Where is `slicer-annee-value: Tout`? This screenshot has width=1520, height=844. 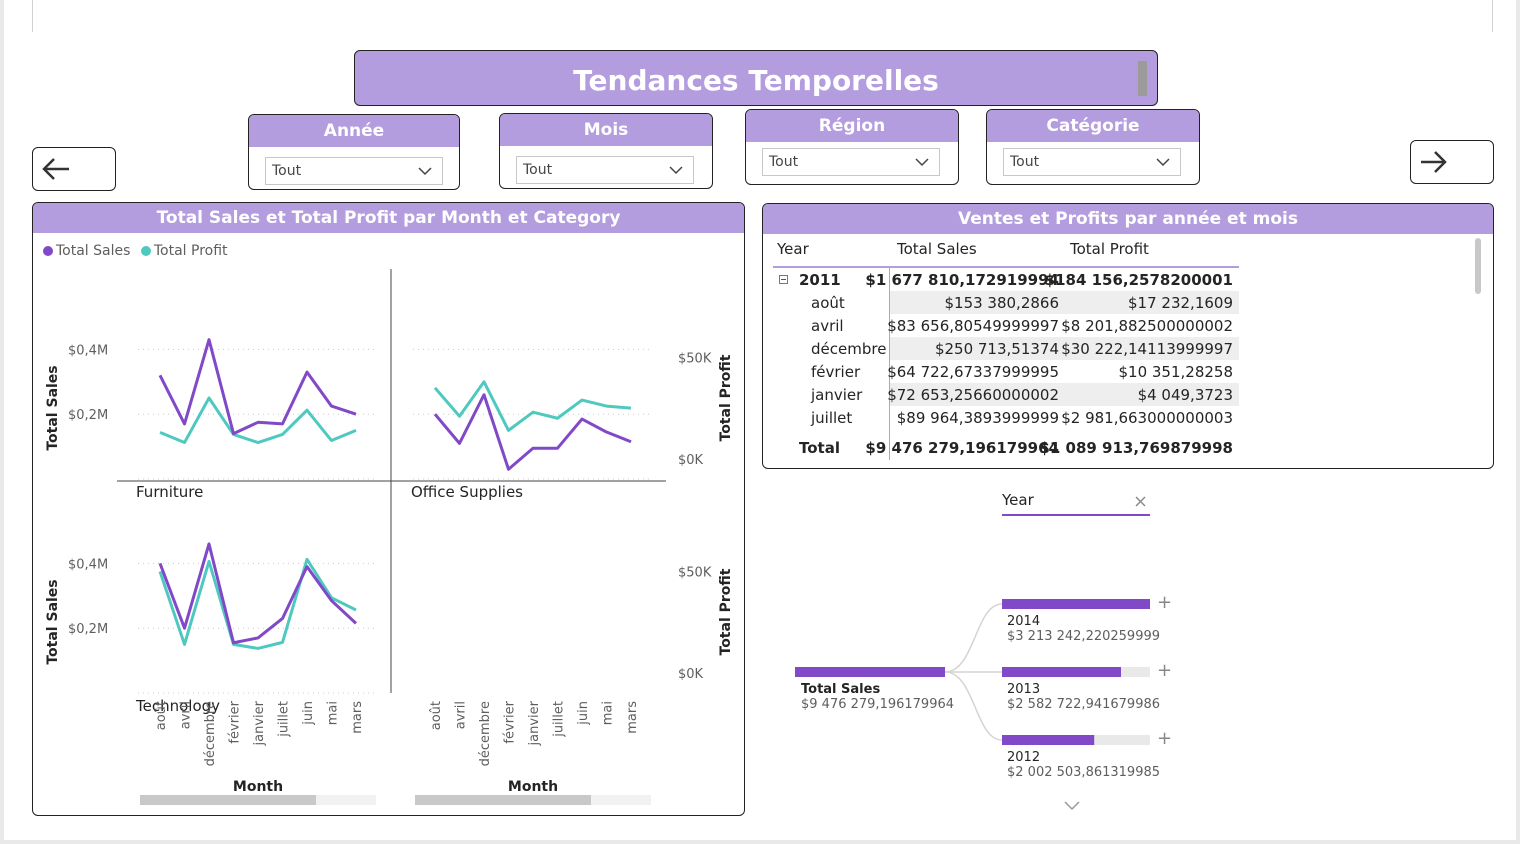 slicer-annee-value: Tout is located at coordinates (287, 171).